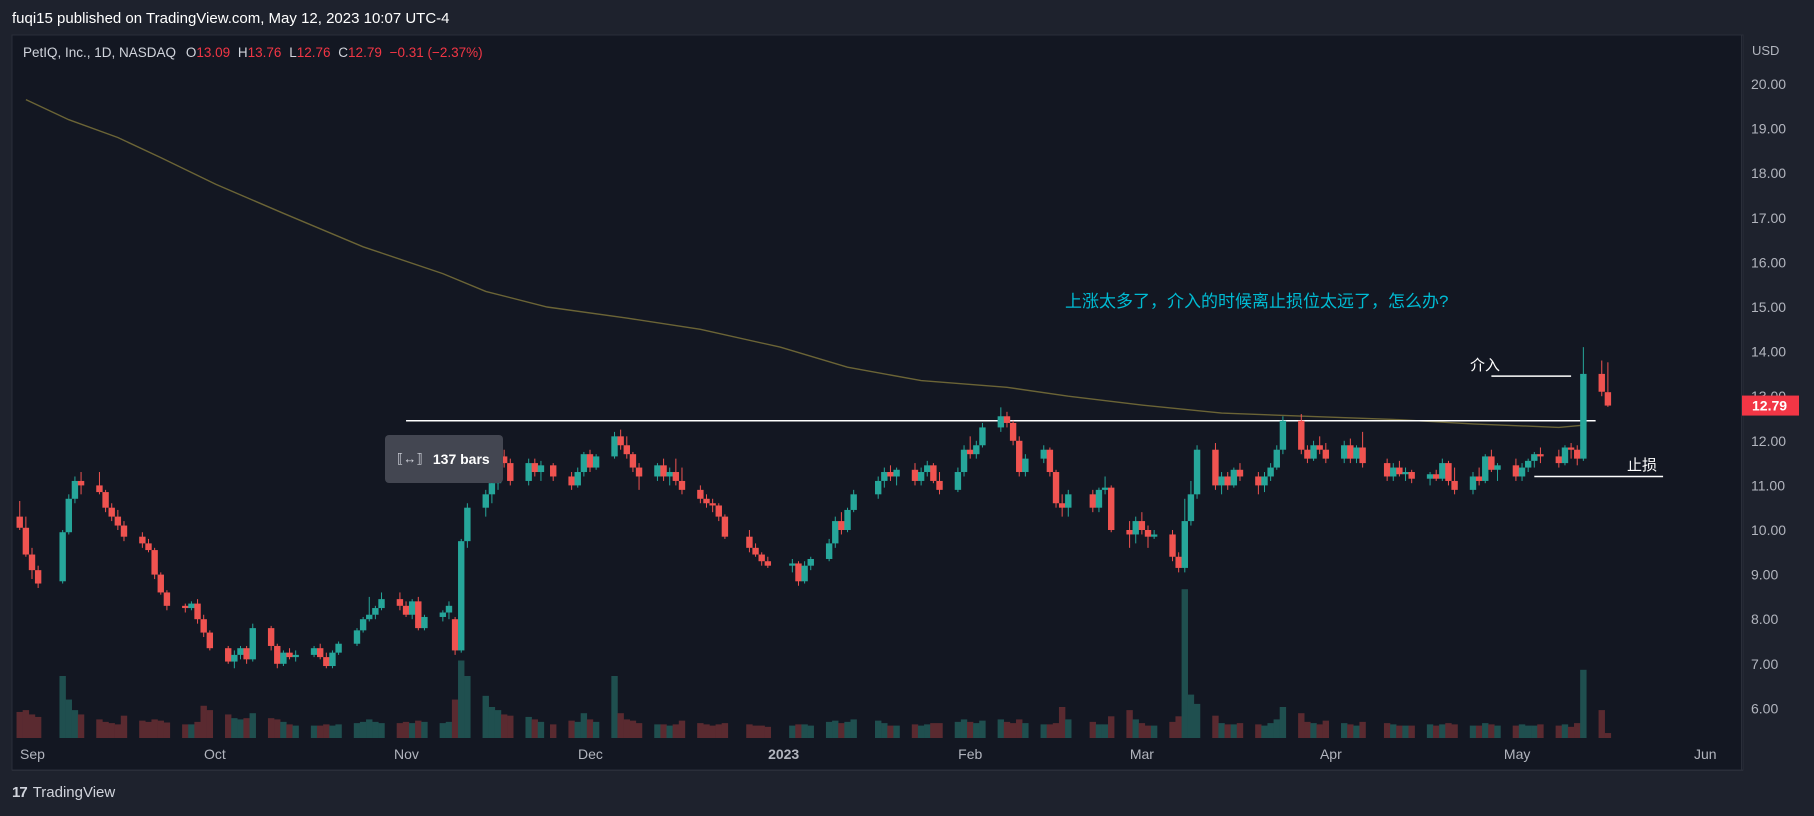 This screenshot has height=816, width=1814. What do you see at coordinates (215, 754) in the screenshot?
I see `time-tick-label: Oct` at bounding box center [215, 754].